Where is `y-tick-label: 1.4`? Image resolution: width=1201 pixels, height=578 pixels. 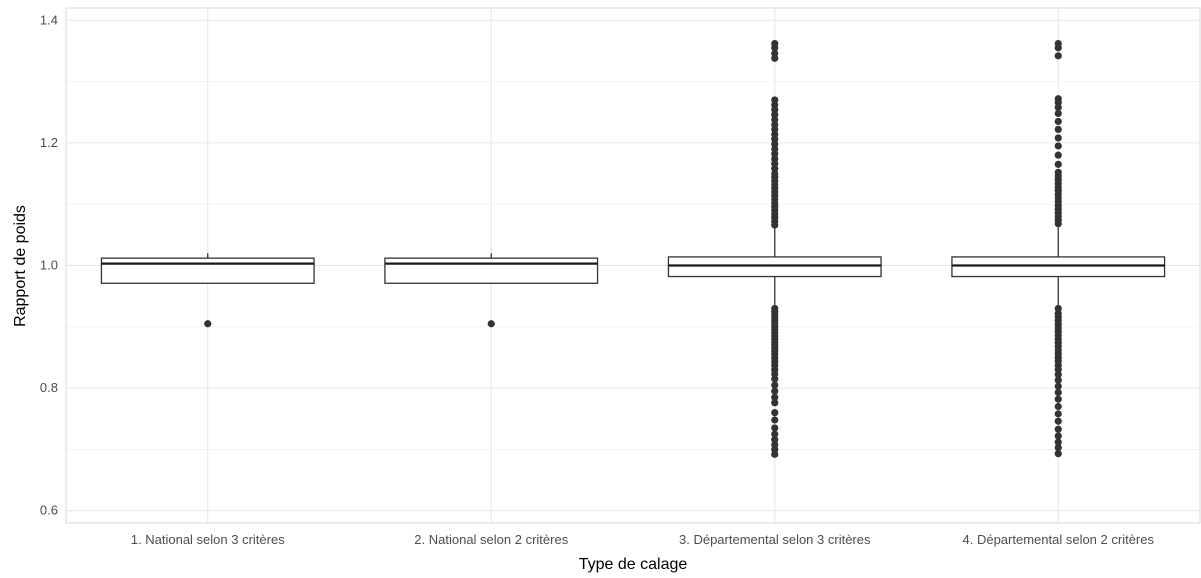 y-tick-label: 1.4 is located at coordinates (49, 19).